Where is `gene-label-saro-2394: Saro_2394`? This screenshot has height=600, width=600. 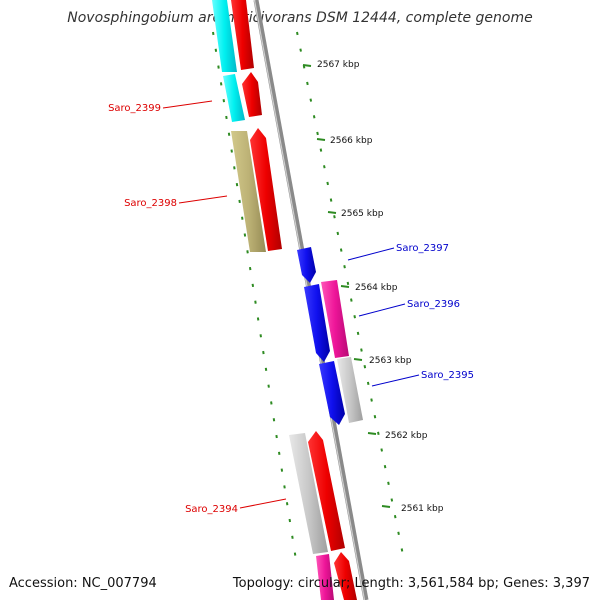 gene-label-saro-2394: Saro_2394 is located at coordinates (236, 506).